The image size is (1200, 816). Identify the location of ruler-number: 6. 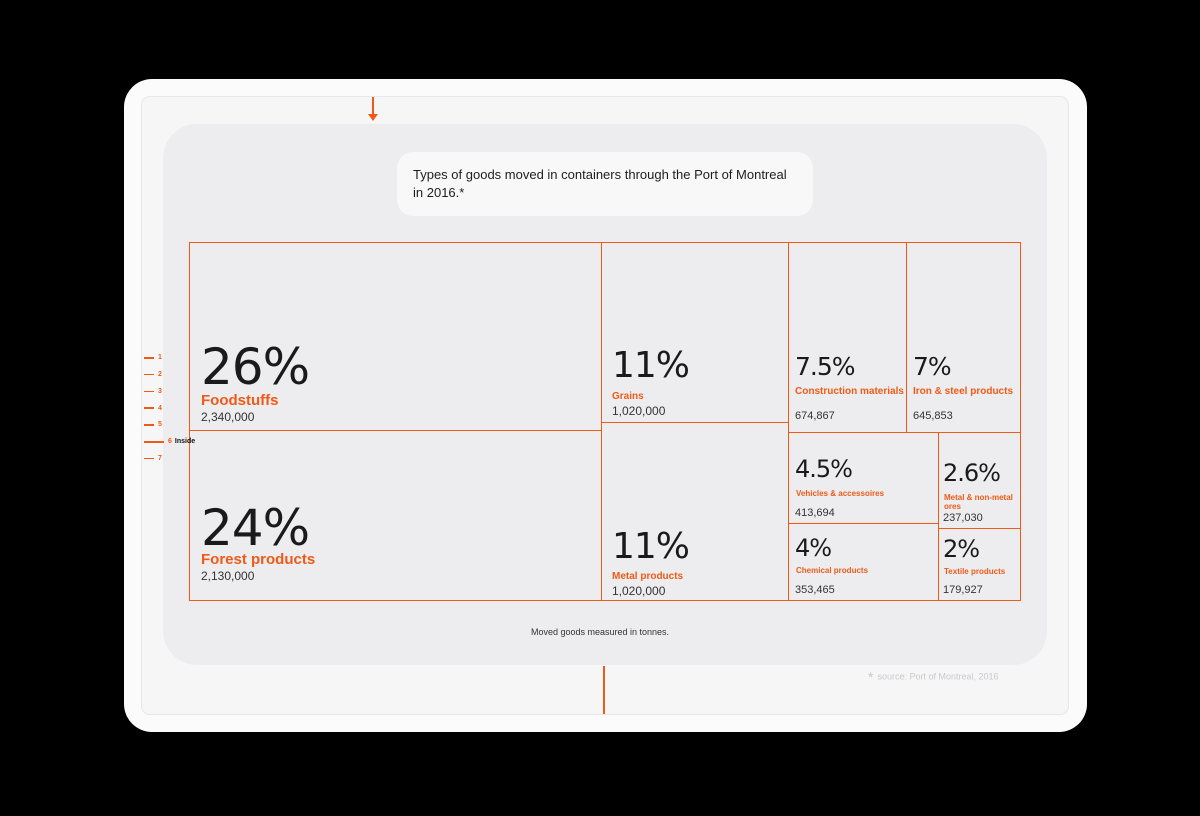
(170, 442).